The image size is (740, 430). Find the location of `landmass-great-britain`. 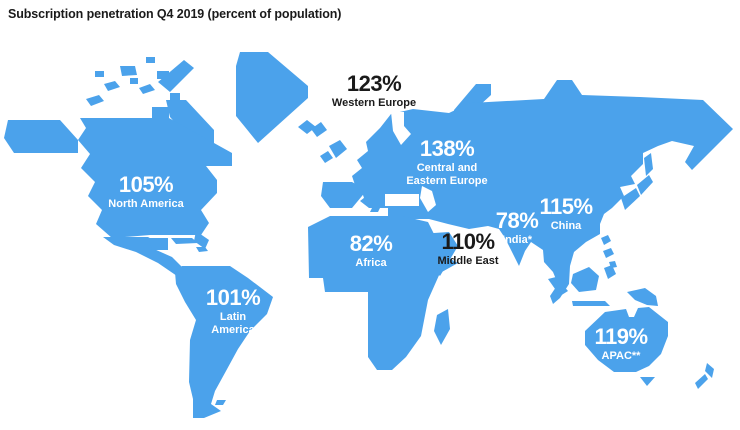

landmass-great-britain is located at coordinates (338, 149).